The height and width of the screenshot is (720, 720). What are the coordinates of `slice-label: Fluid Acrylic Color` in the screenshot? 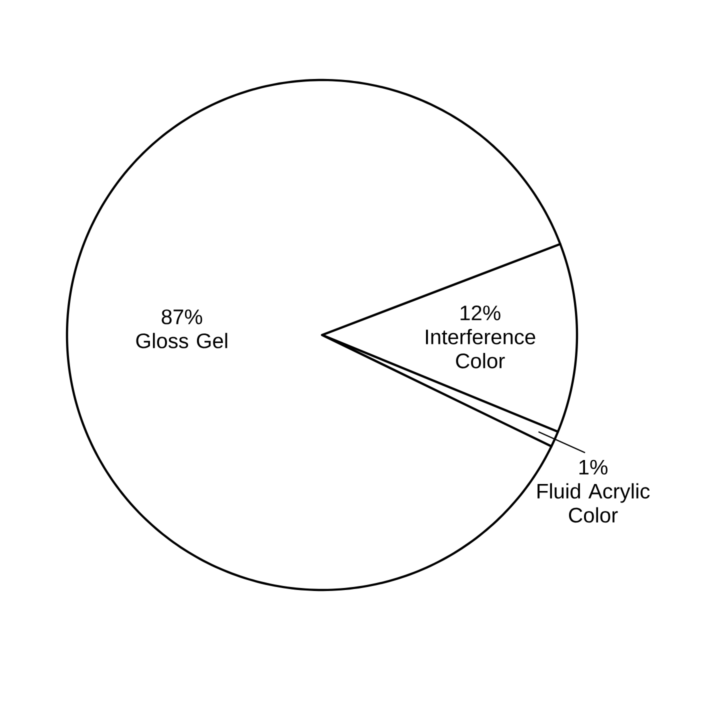 It's located at (594, 503).